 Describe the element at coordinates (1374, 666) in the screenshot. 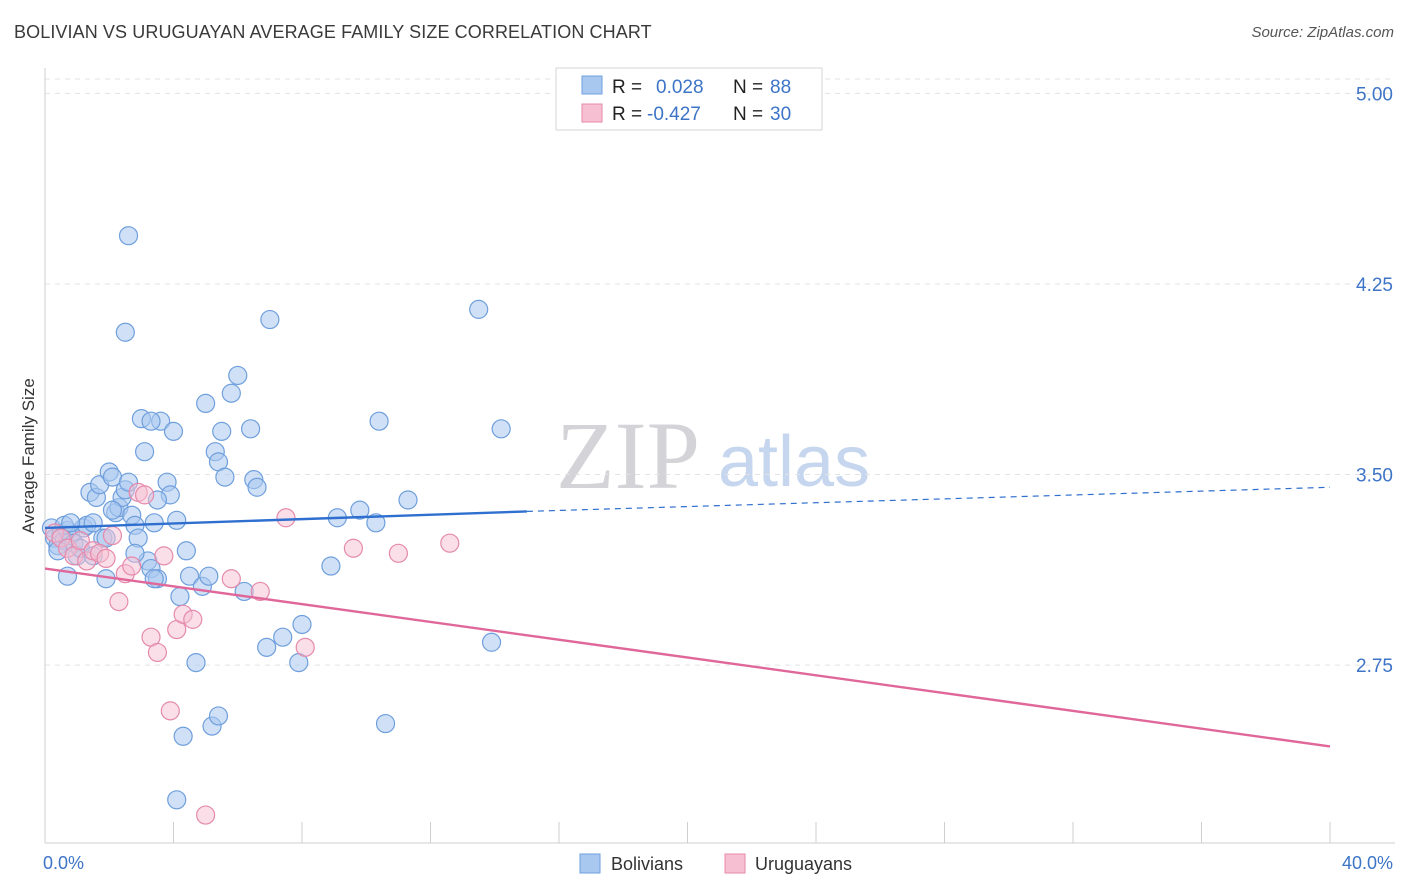

I see `y-tick-label: 2.75` at that location.